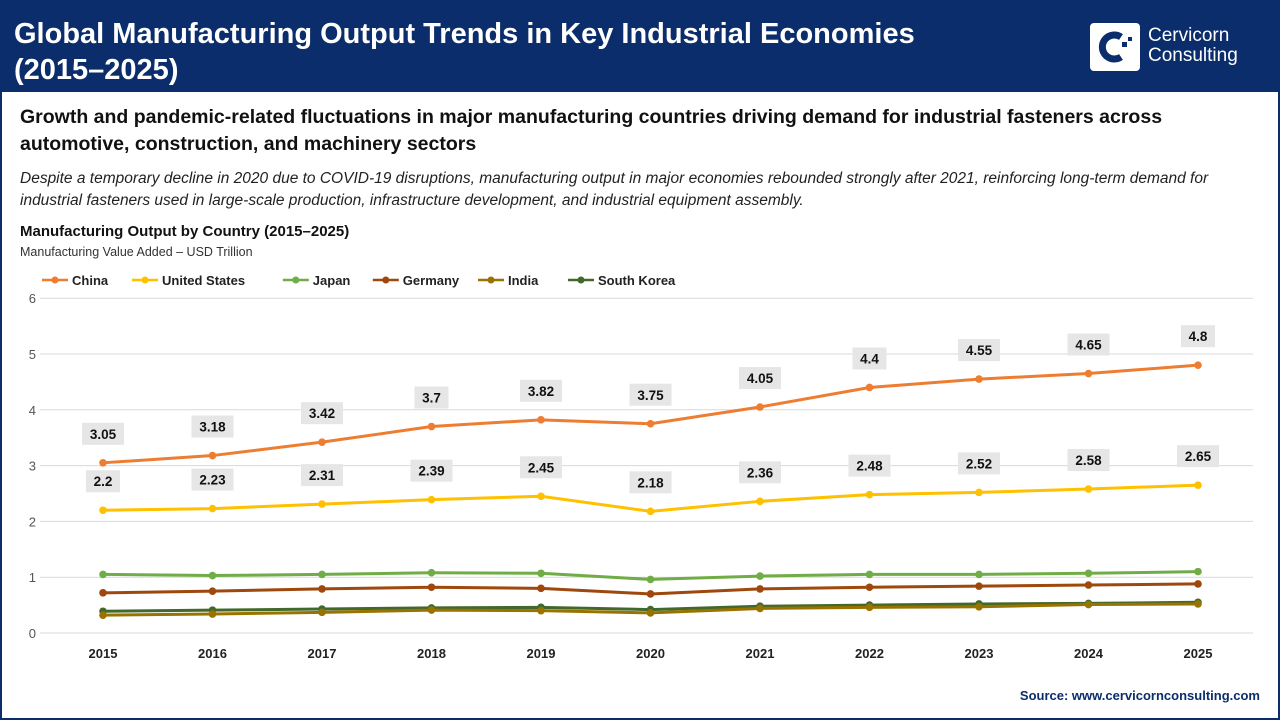  I want to click on logo-text-1: Cervicorn, so click(1189, 35).